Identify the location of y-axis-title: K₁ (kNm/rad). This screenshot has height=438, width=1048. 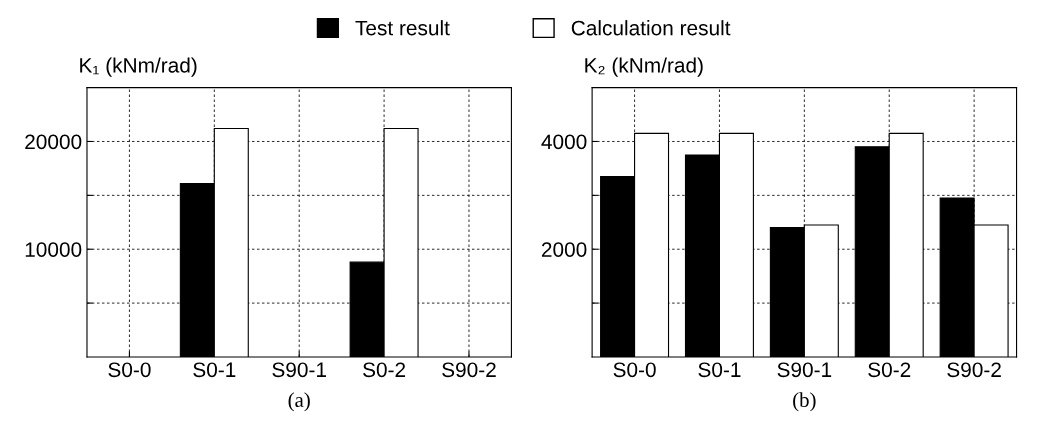
(138, 67).